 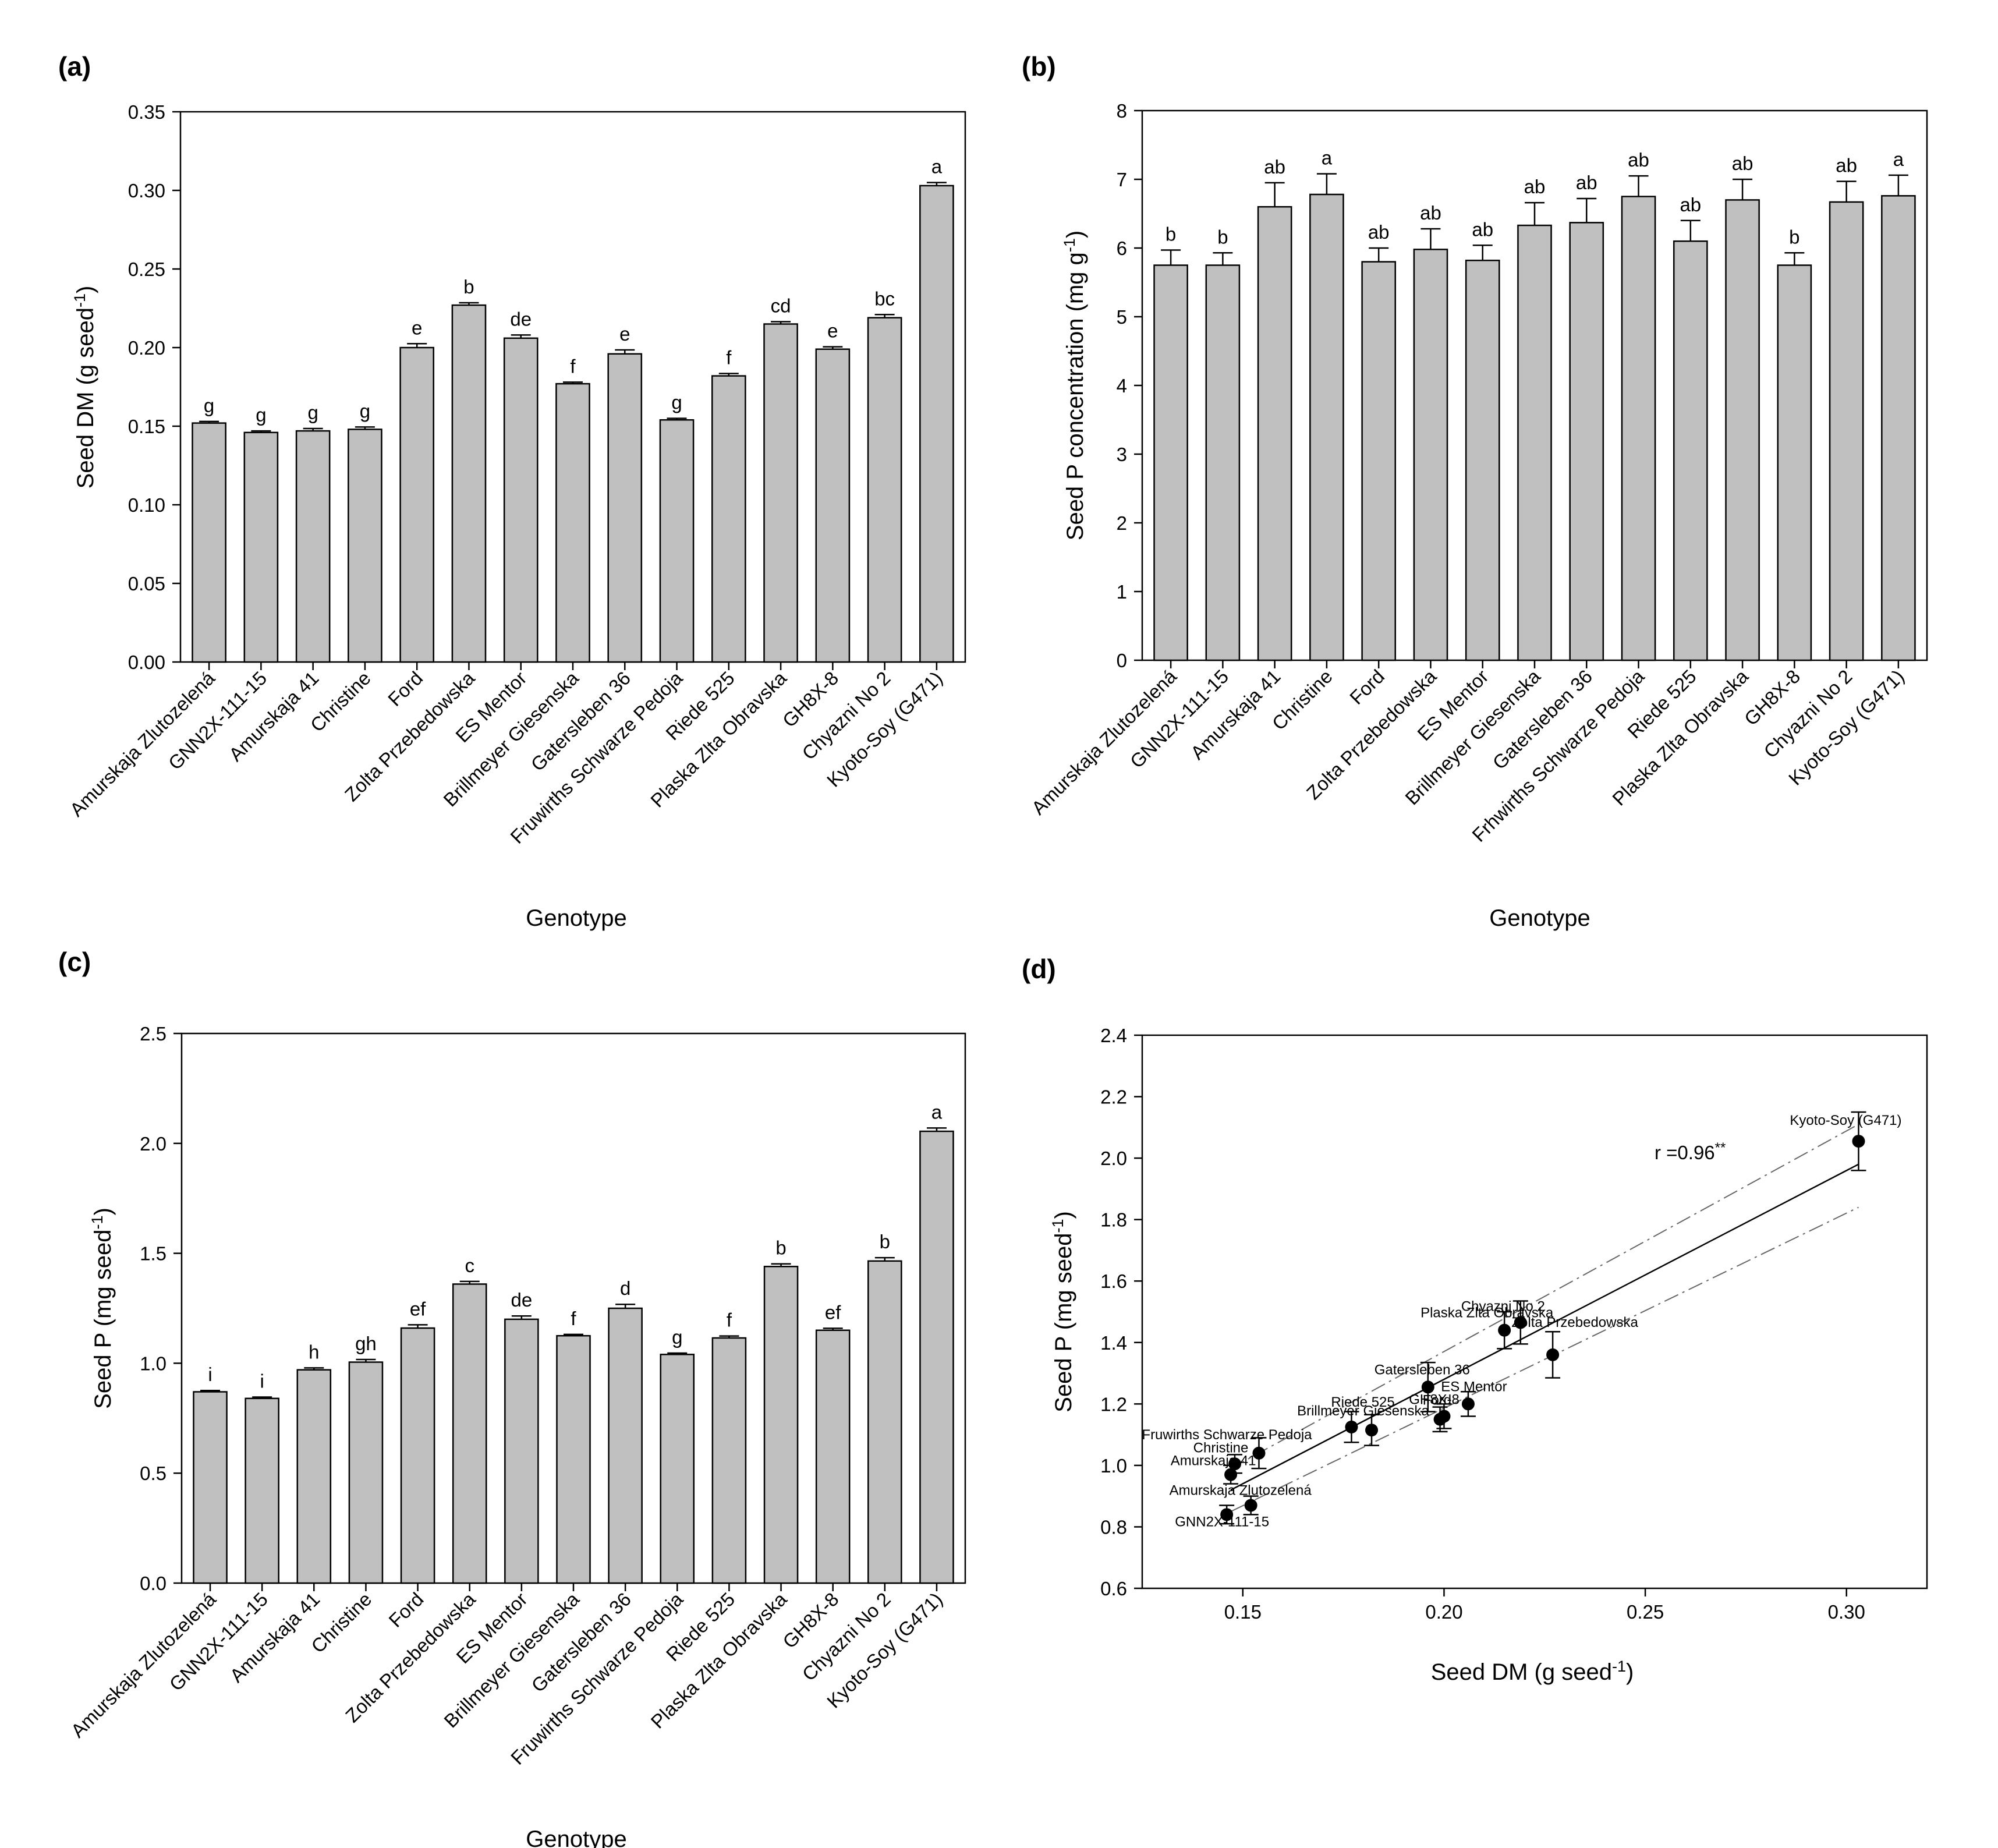 I want to click on y-tick-label: 0.15, so click(x=146, y=426).